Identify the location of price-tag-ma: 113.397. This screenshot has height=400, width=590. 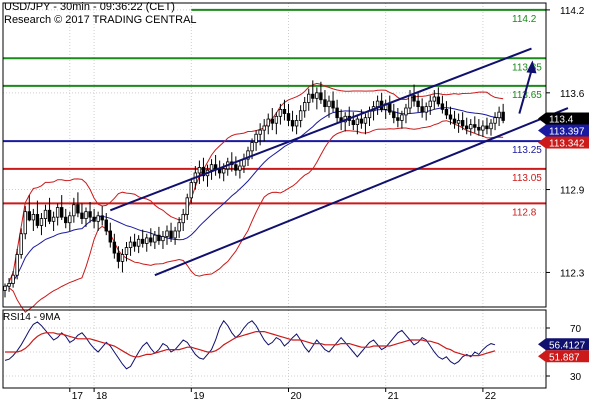
(563, 130).